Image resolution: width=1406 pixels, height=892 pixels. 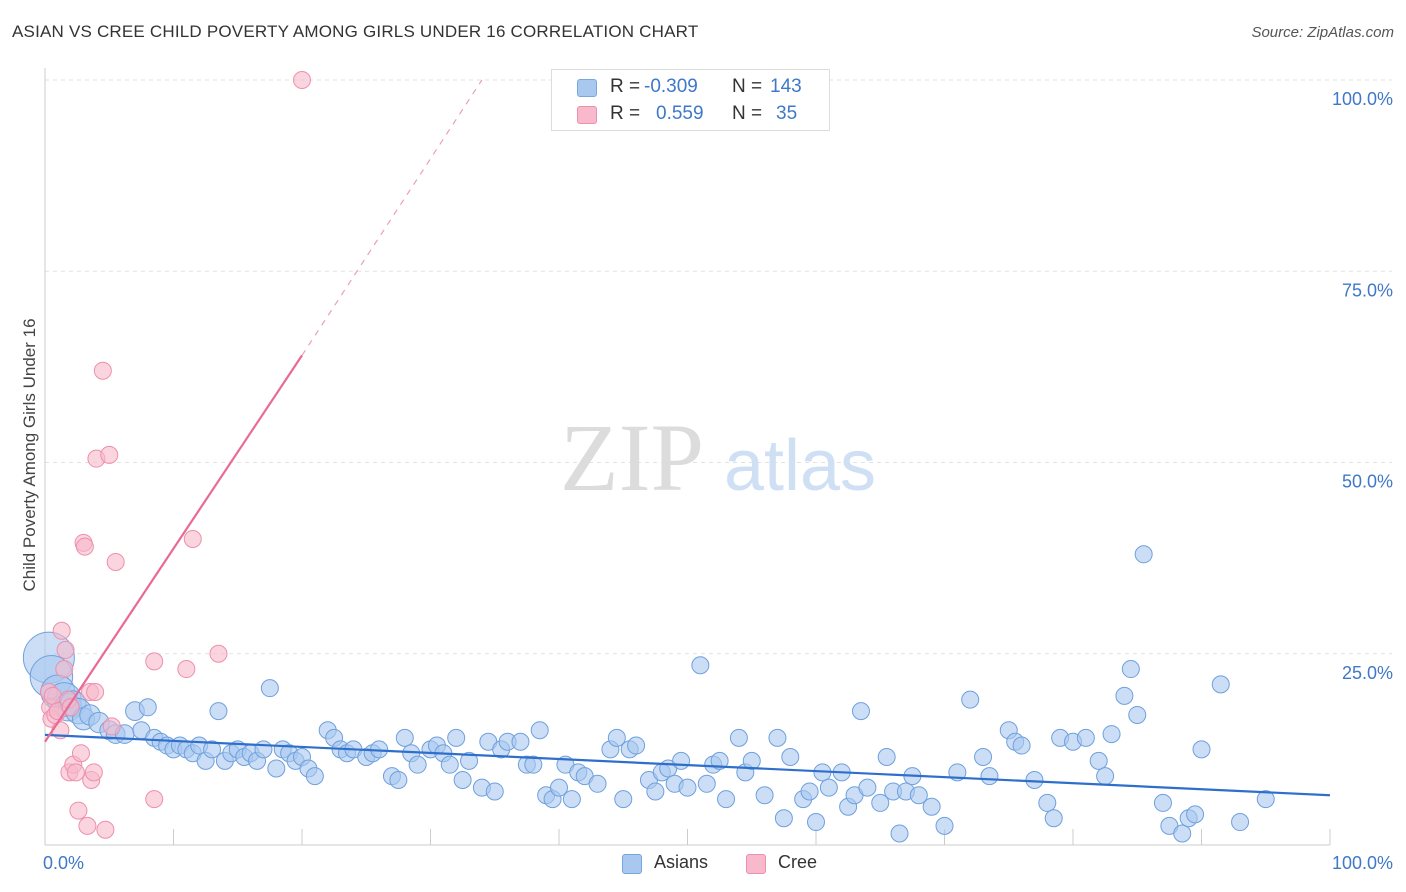 I want to click on source-label: Source: ZipAtlas.com, so click(x=1322, y=32).